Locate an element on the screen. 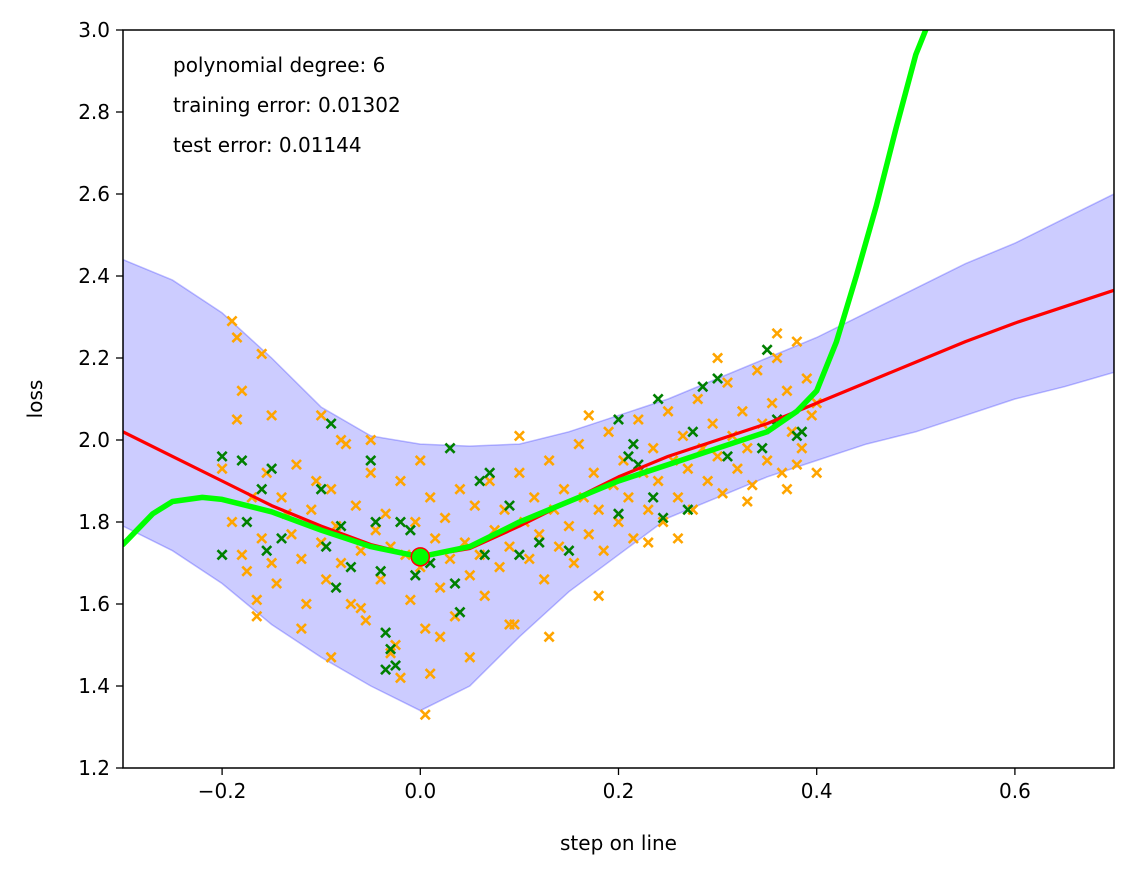 This screenshot has height=876, width=1134. y-tick-label: 2.6 is located at coordinates (94, 194).